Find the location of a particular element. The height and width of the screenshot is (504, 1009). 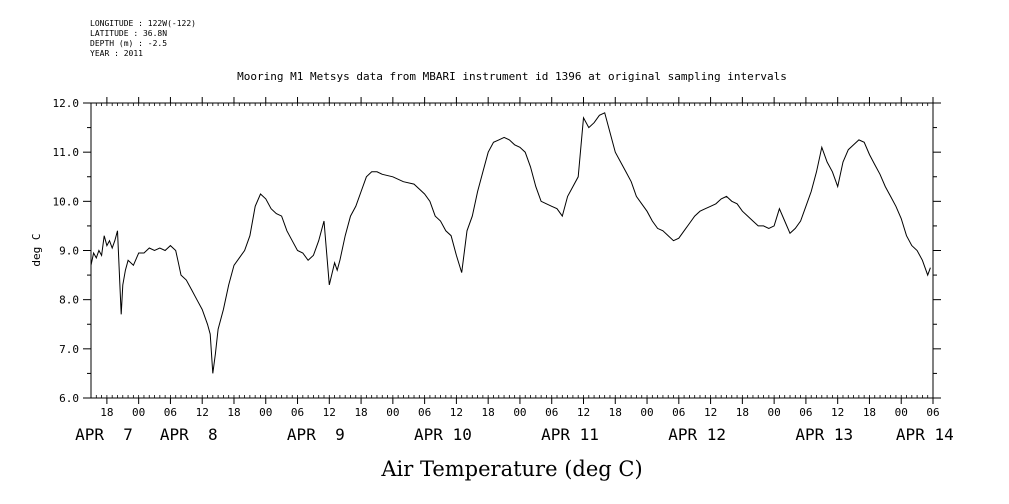

y-tick-label: 8.0 is located at coordinates (69, 300).